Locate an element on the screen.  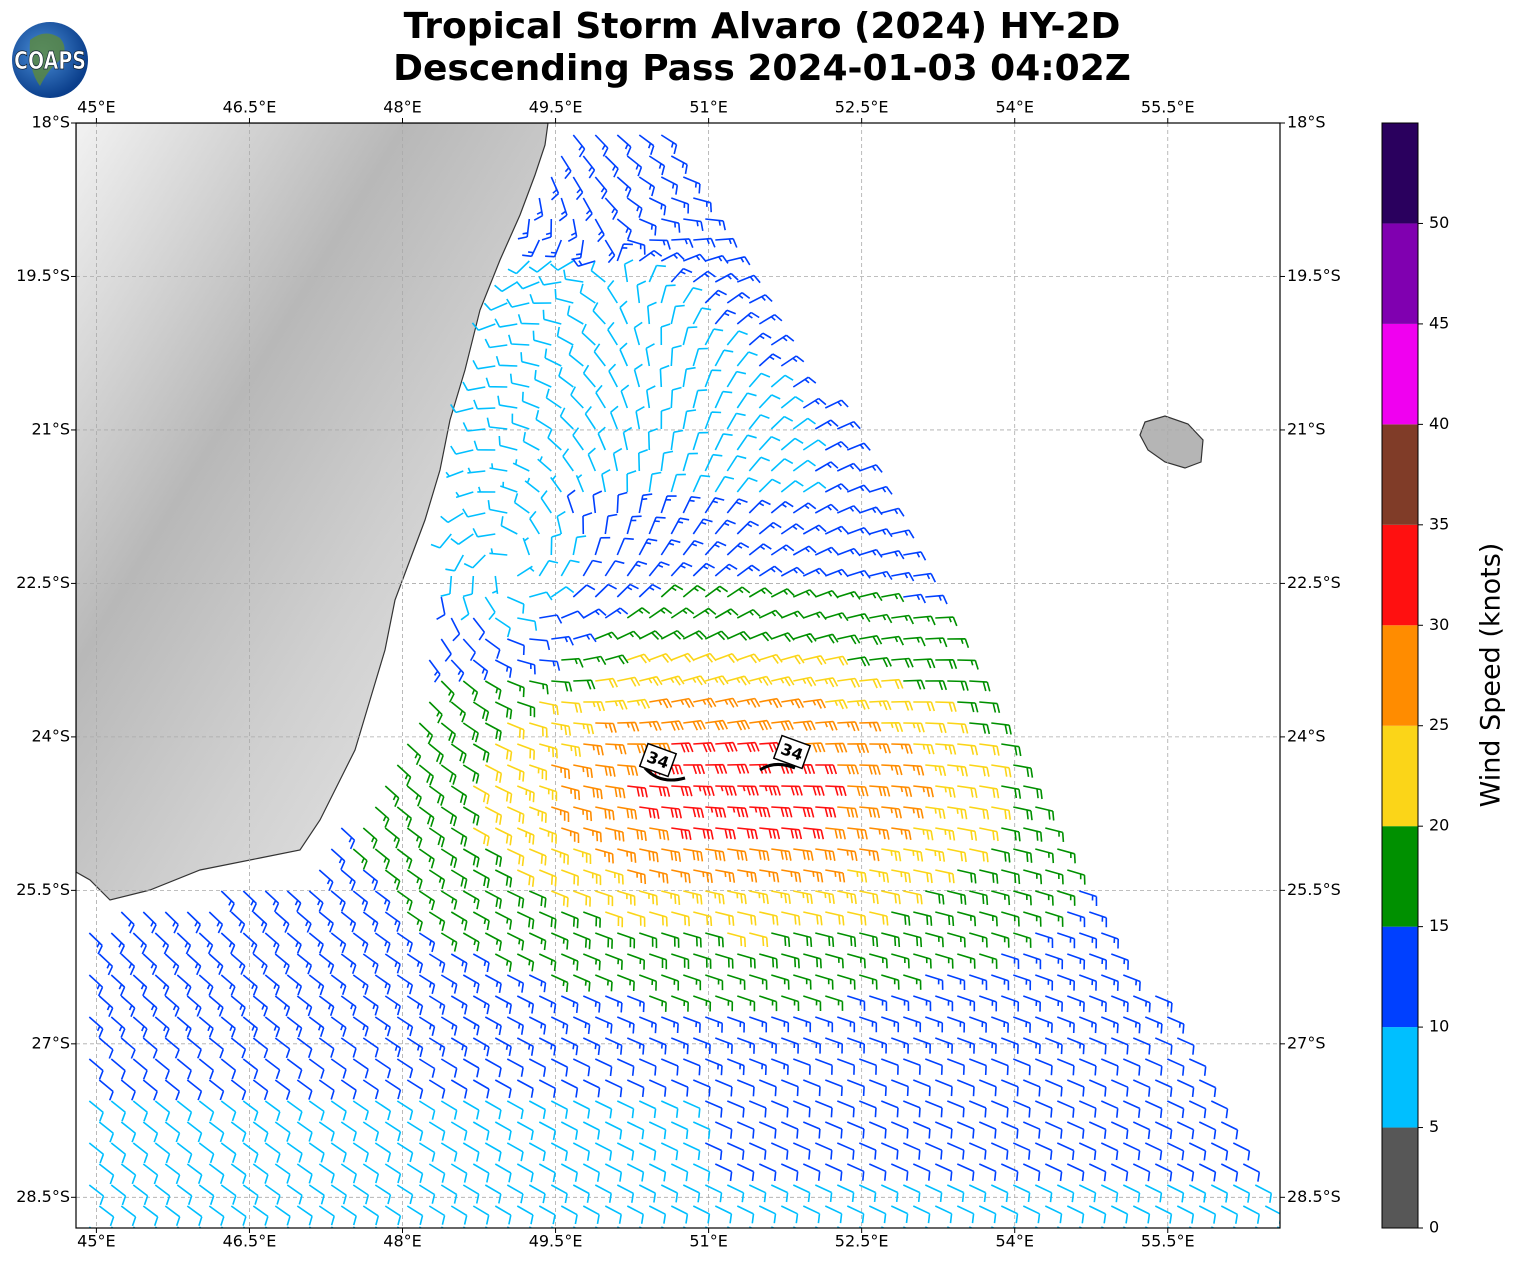
x-tick-label: 54°E is located at coordinates (1014, 107).